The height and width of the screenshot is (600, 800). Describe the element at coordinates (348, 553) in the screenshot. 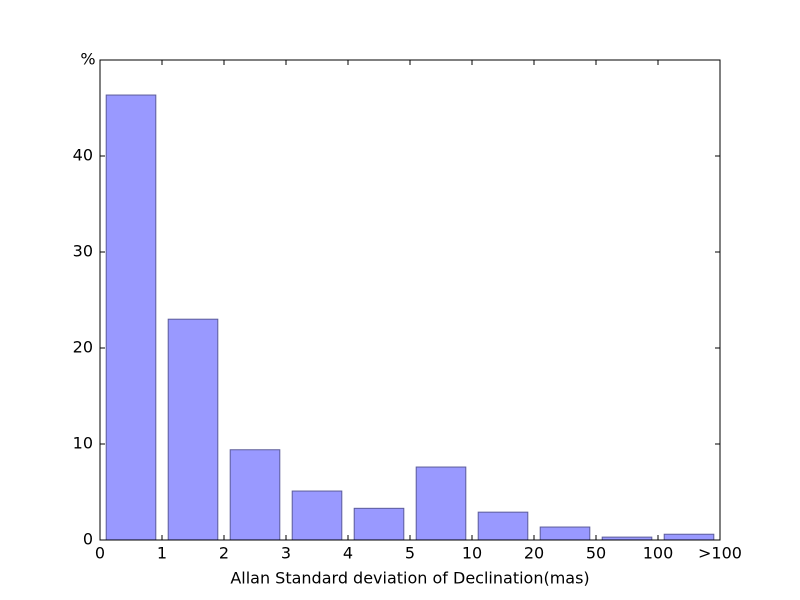

I see `x-tick-label: 4` at that location.